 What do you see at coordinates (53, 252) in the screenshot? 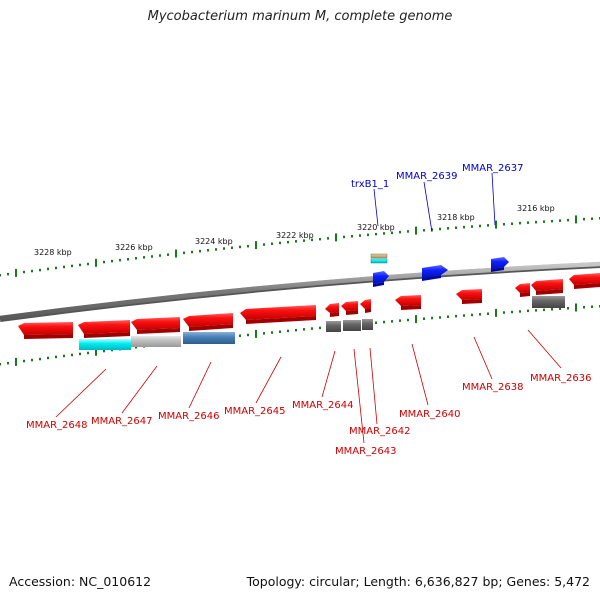
I see `scale-label-3228: 3228 kbp` at bounding box center [53, 252].